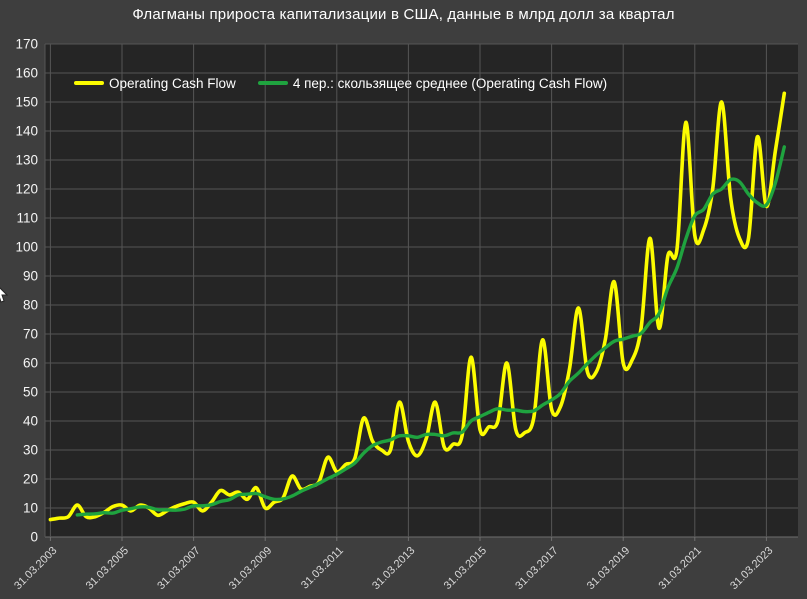 The image size is (807, 599). I want to click on y-axis-tick-label: 150, so click(26, 102).